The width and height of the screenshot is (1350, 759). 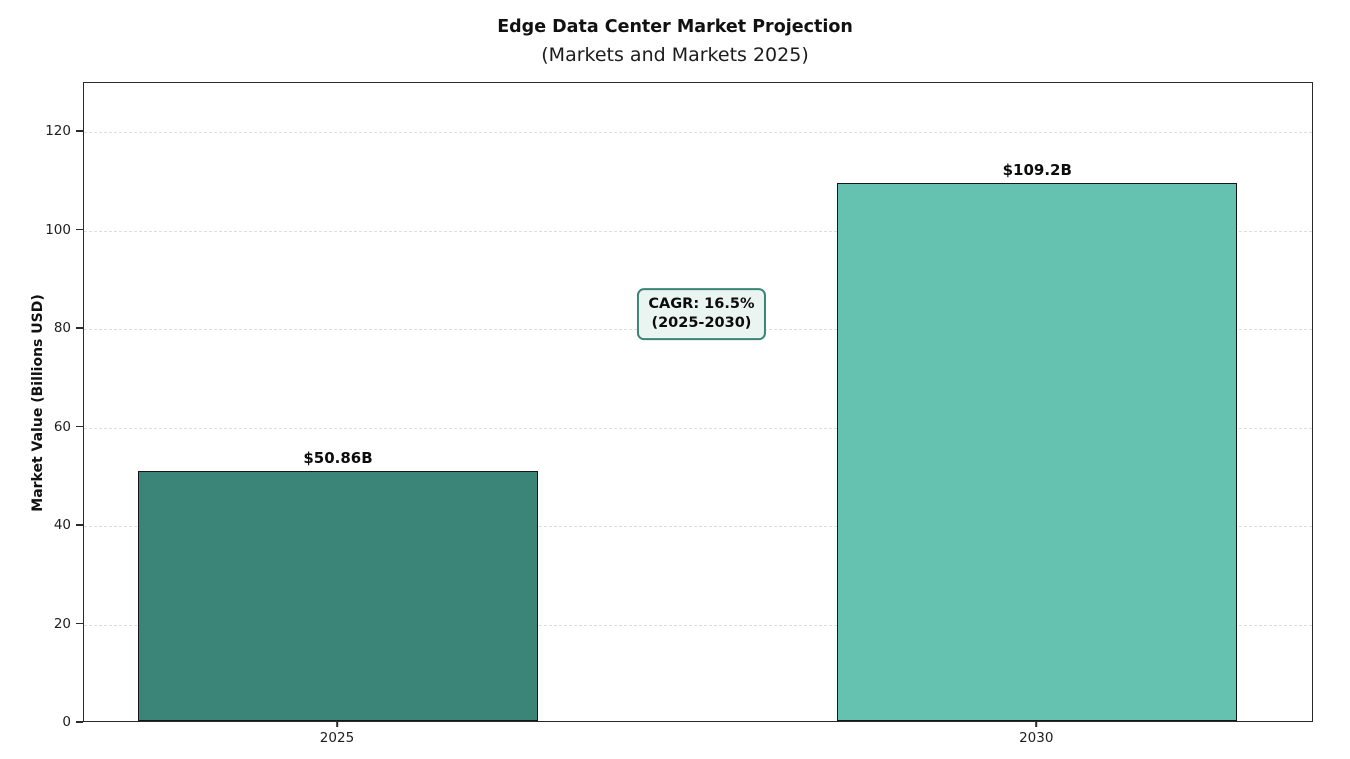 I want to click on ytick-label-20: 20, so click(x=62, y=623).